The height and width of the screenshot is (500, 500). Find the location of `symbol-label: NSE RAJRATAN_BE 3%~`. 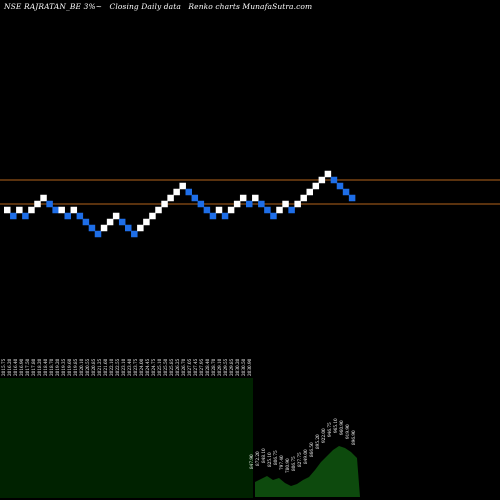

symbol-label: NSE RAJRATAN_BE 3%~ is located at coordinates (53, 6).